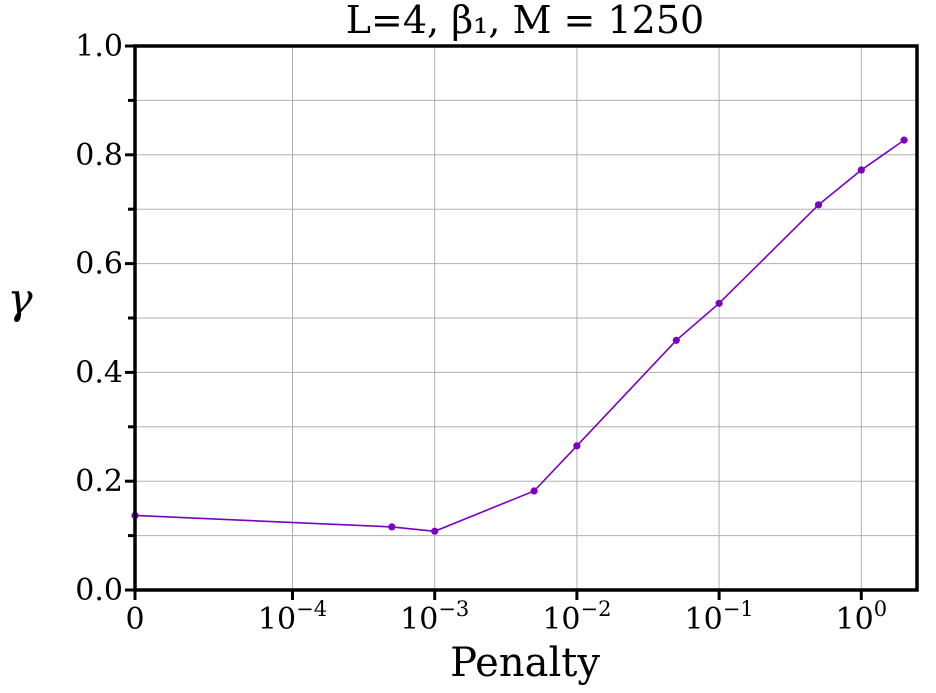 The image size is (936, 693). I want to click on chart-title: L=4, β₁, M = 1250, so click(525, 21).